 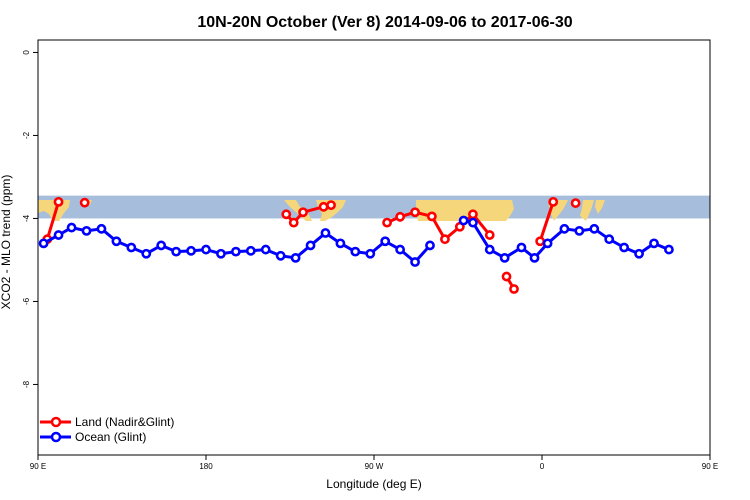 I want to click on series-land, so click(x=311, y=245).